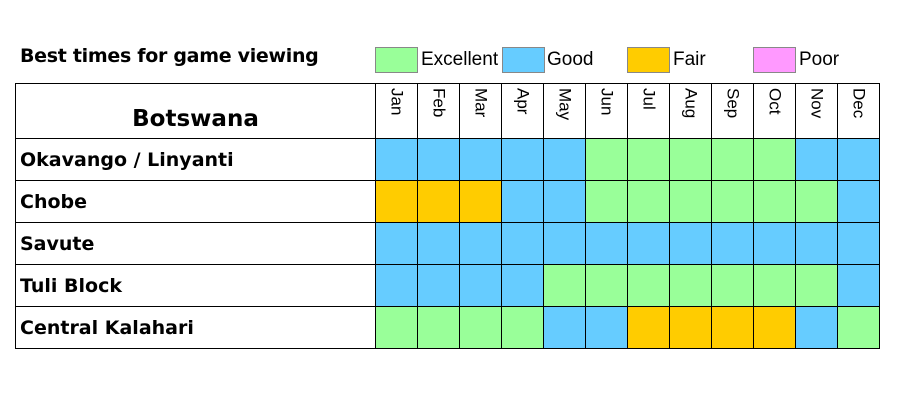  I want to click on month-header-may: May, so click(564, 111).